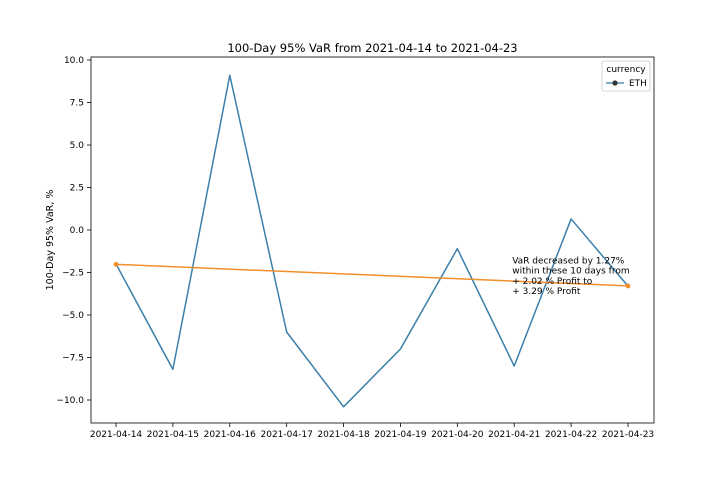 The image size is (726, 484). Describe the element at coordinates (230, 435) in the screenshot. I see `x-tick-label: 2021-04-16` at that location.